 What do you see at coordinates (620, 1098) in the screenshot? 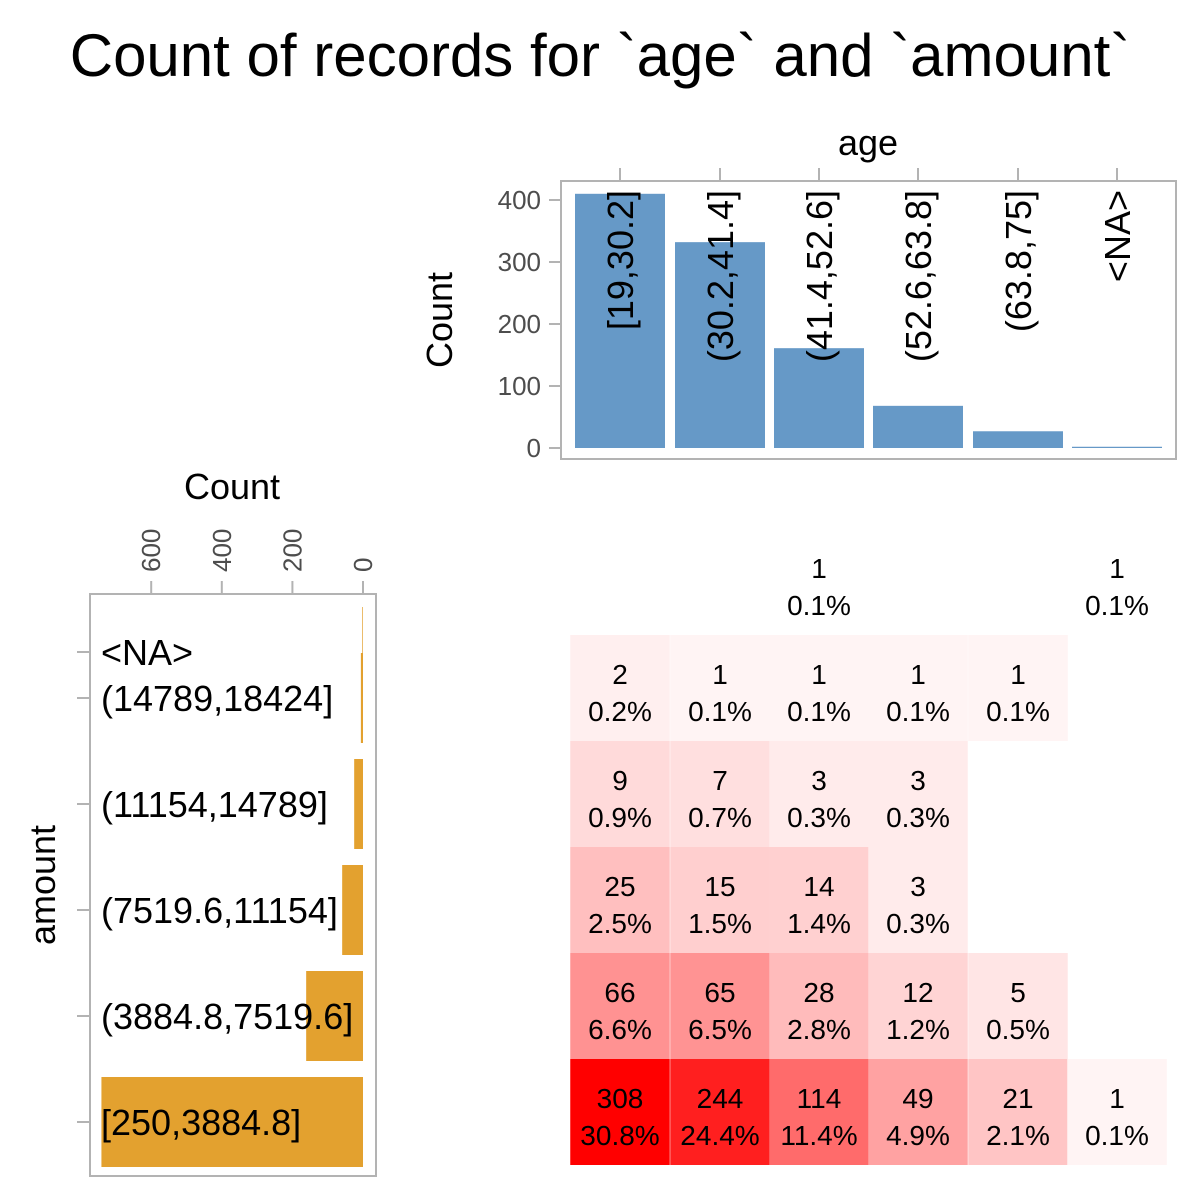
I see `heatmap-cell-count: 308` at bounding box center [620, 1098].